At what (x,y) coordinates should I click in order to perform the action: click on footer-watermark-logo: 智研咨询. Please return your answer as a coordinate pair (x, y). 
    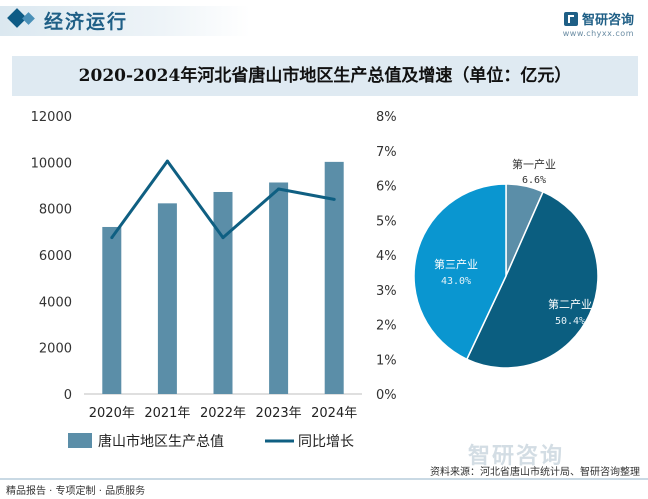
    Looking at the image, I should click on (516, 456).